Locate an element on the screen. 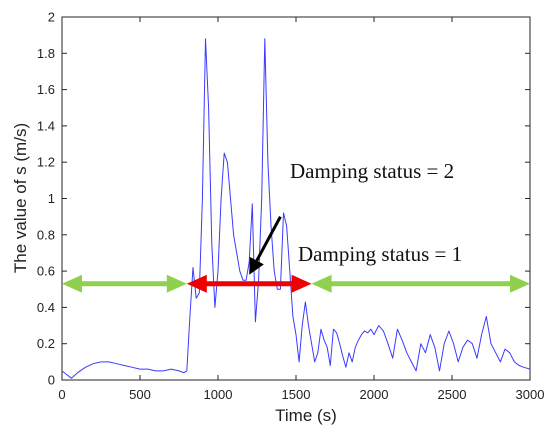 The width and height of the screenshot is (550, 438). y-tick-label: 1.8 is located at coordinates (46, 53).